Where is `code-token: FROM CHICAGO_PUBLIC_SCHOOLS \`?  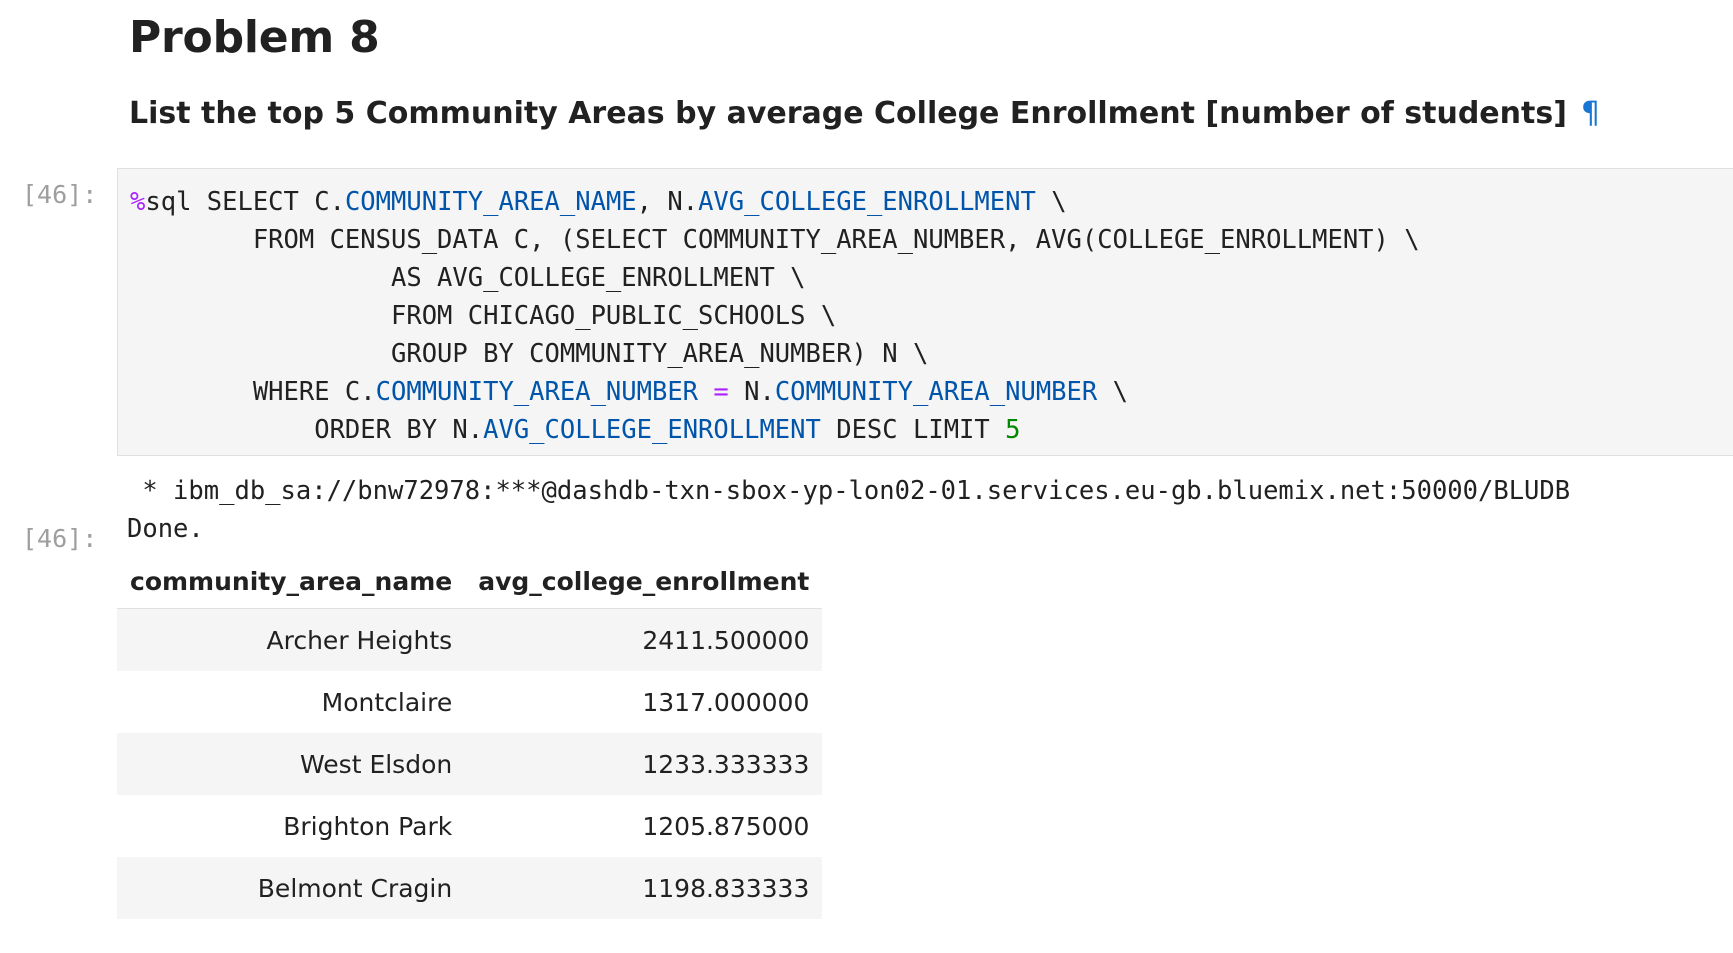
code-token: FROM CHICAGO_PUBLIC_SCHOOLS \ is located at coordinates (483, 316).